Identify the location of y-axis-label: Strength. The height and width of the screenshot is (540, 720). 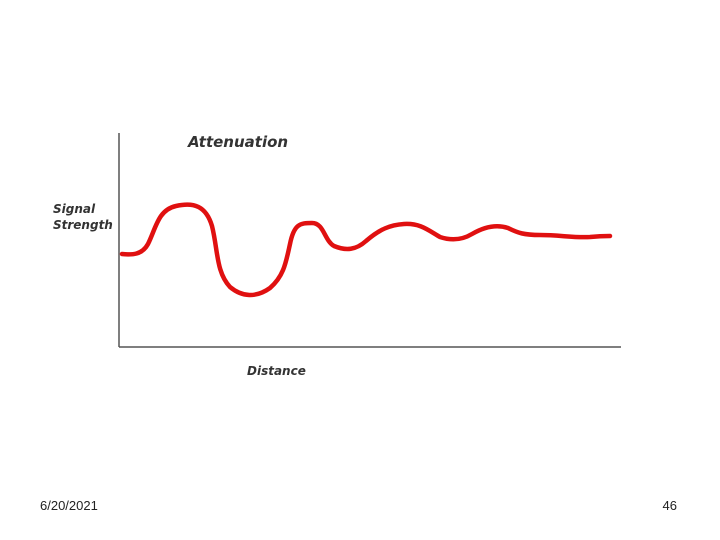
(83, 225).